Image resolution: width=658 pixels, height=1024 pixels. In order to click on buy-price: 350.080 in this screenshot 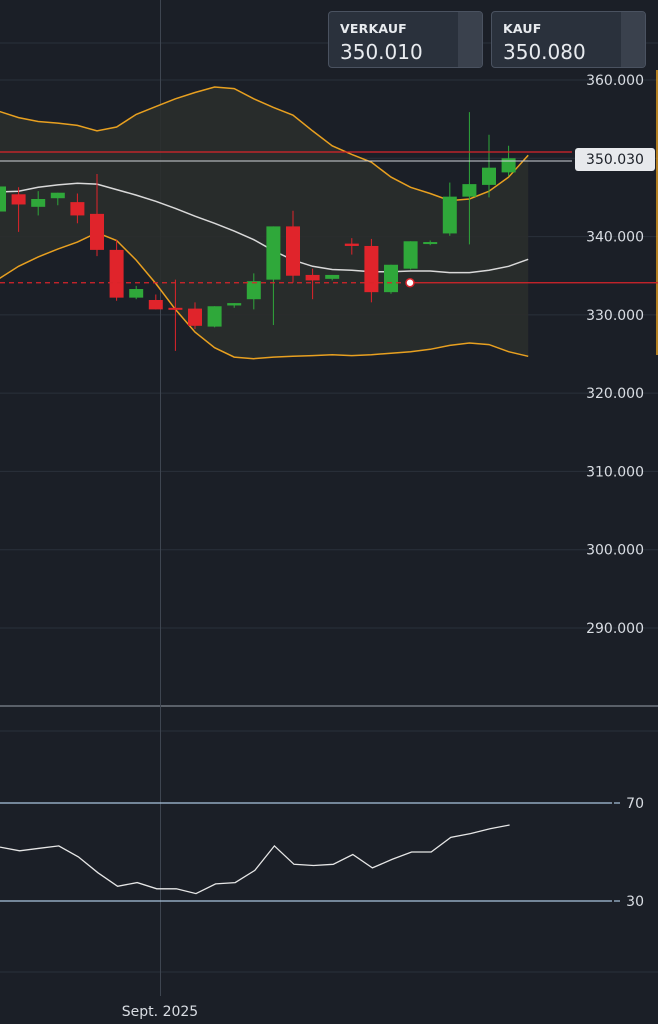, I will do `click(544, 52)`.